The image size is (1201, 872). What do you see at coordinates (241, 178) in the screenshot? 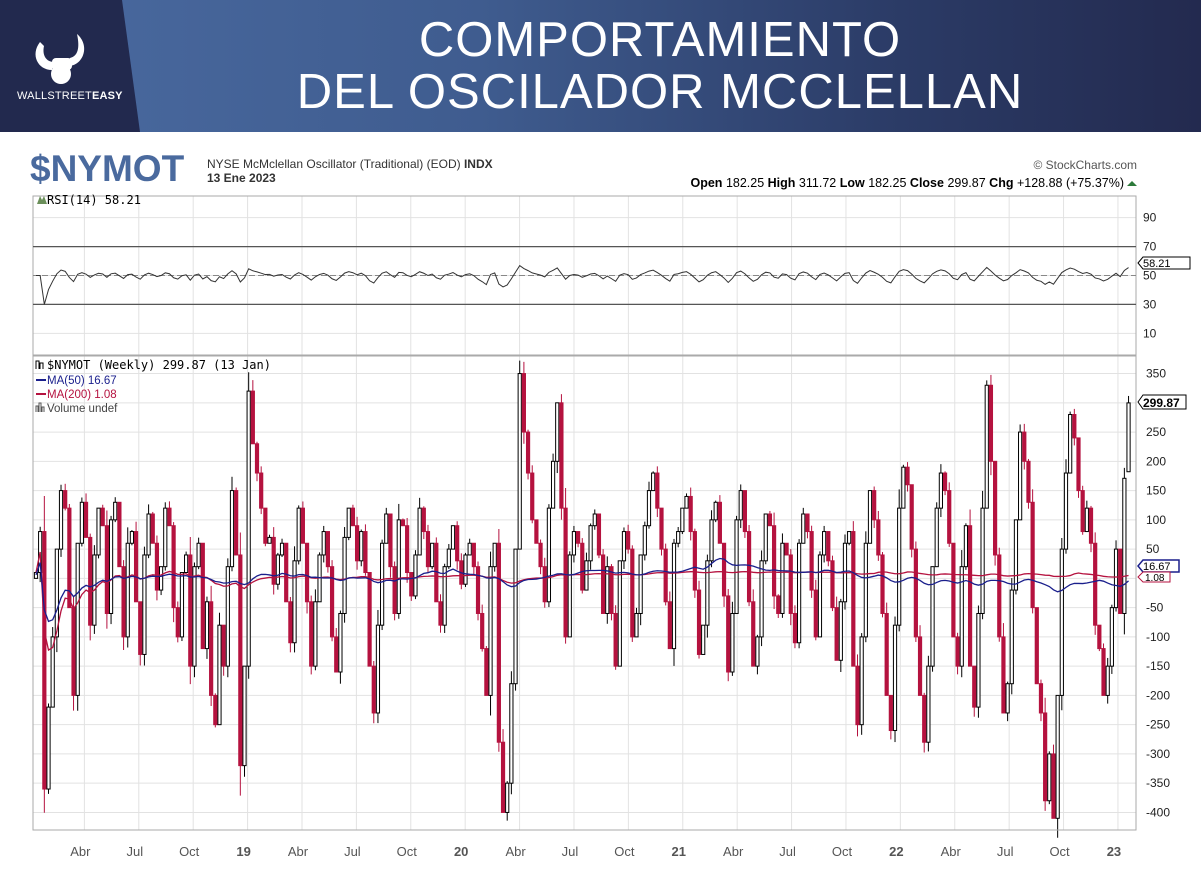
I see `chart-date: 13 Ene 2023` at bounding box center [241, 178].